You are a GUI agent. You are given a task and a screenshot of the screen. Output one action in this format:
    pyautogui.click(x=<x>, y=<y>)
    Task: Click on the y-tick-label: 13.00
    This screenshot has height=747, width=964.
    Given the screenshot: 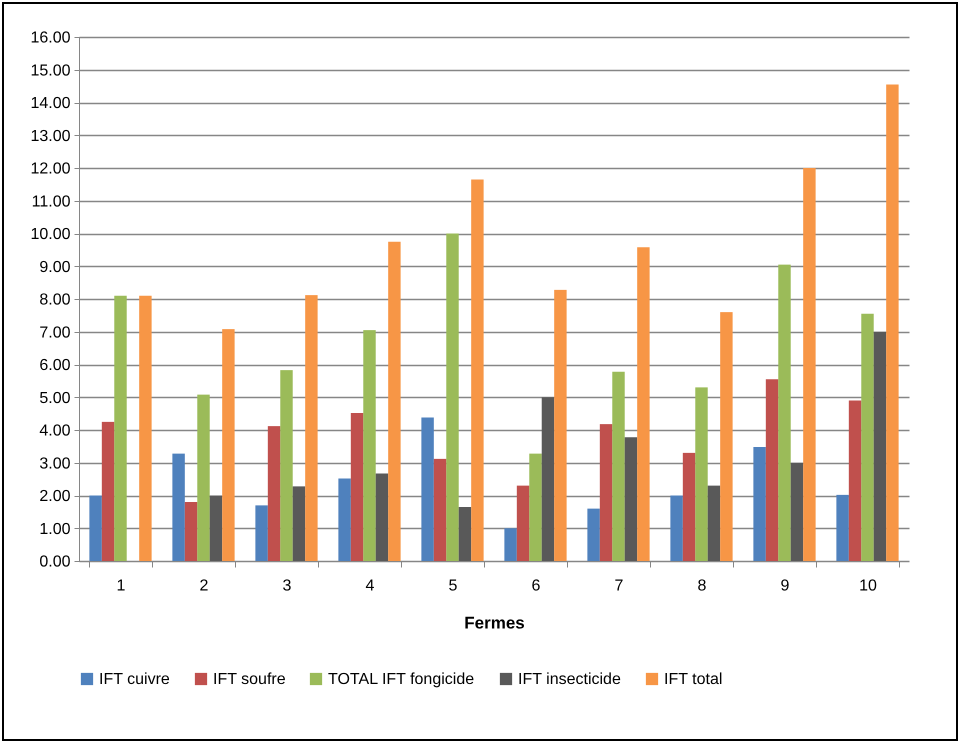 What is the action you would take?
    pyautogui.click(x=50, y=136)
    